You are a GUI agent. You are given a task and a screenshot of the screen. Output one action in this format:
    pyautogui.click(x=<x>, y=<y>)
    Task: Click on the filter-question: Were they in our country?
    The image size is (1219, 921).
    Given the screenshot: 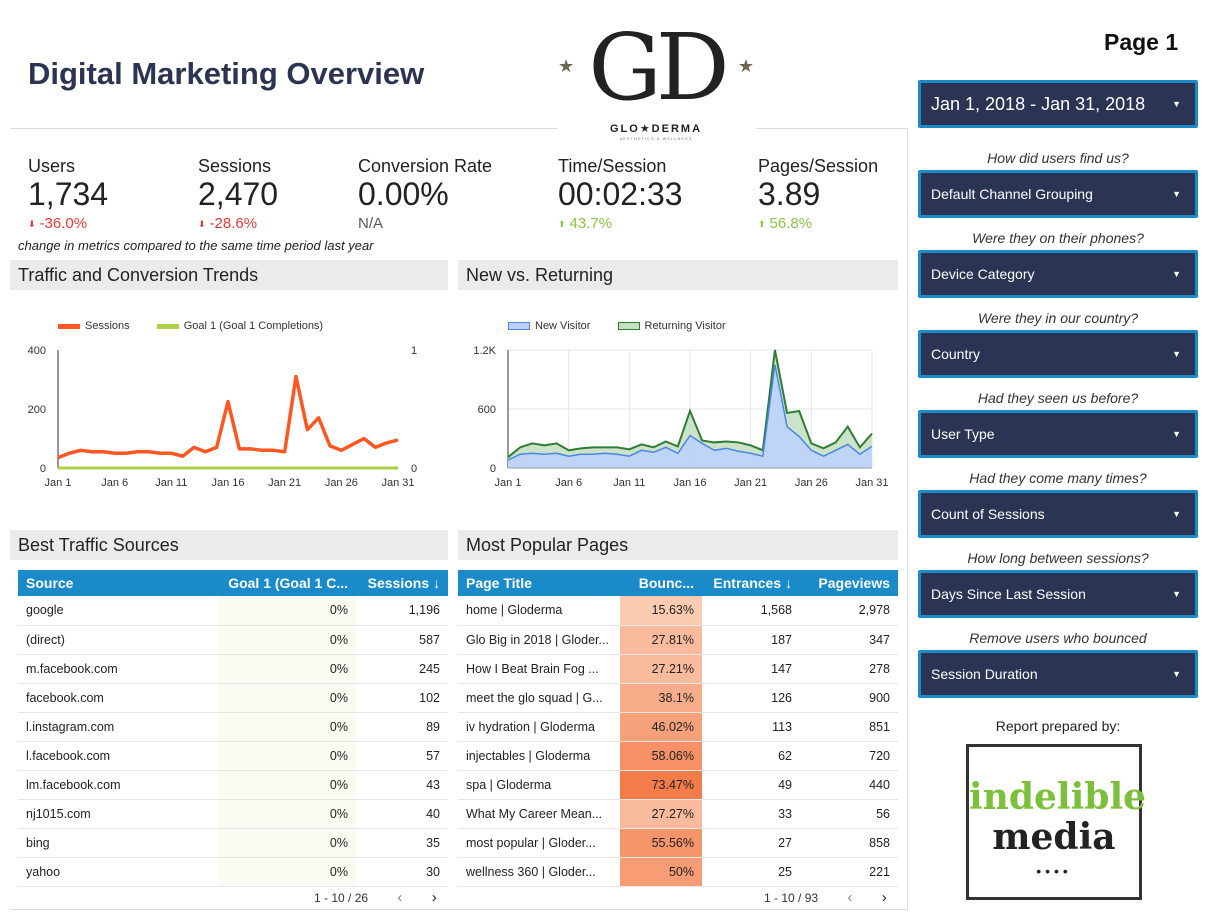 What is the action you would take?
    pyautogui.click(x=1058, y=318)
    